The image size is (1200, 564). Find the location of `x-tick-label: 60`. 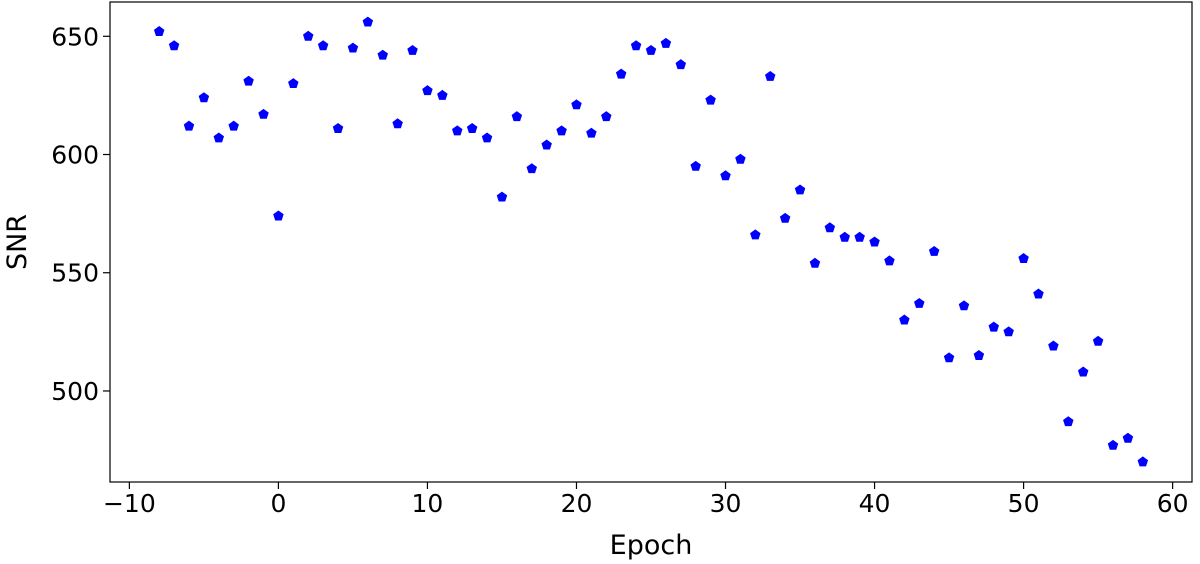

x-tick-label: 60 is located at coordinates (1173, 503).